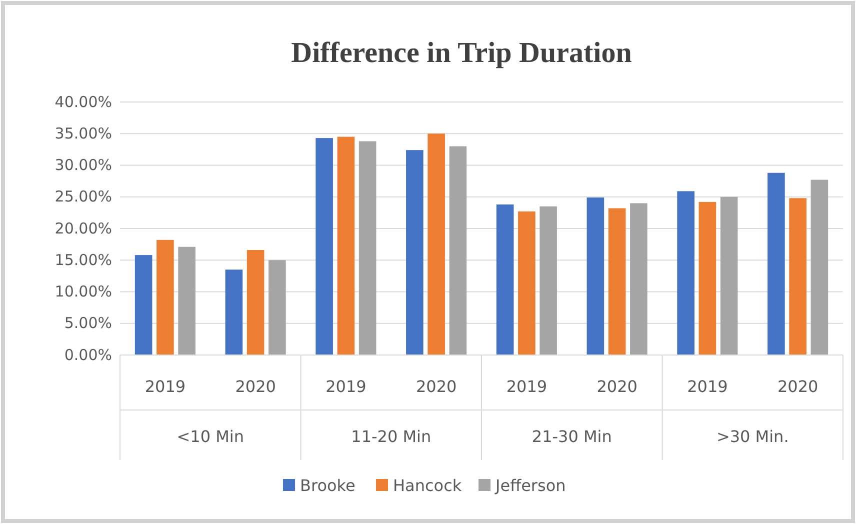  Describe the element at coordinates (461, 53) in the screenshot. I see `chart-title: Difference in Trip Duration` at that location.